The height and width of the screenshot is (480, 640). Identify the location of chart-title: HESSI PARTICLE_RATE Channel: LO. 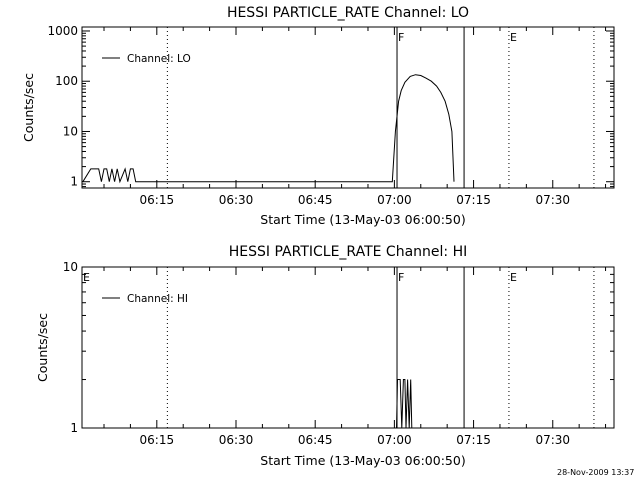
(348, 13).